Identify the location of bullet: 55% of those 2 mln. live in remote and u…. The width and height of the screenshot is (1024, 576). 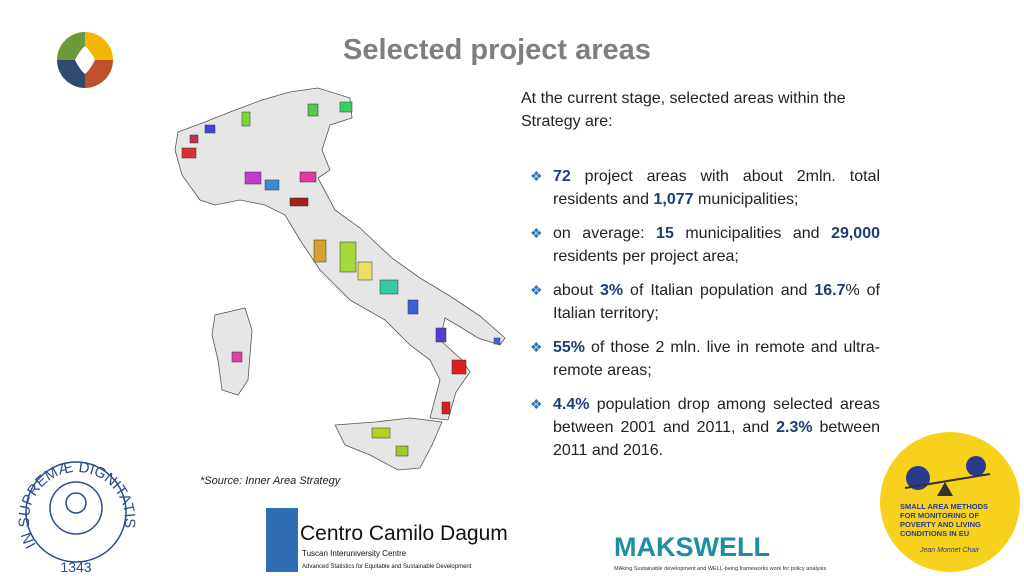
(704, 359).